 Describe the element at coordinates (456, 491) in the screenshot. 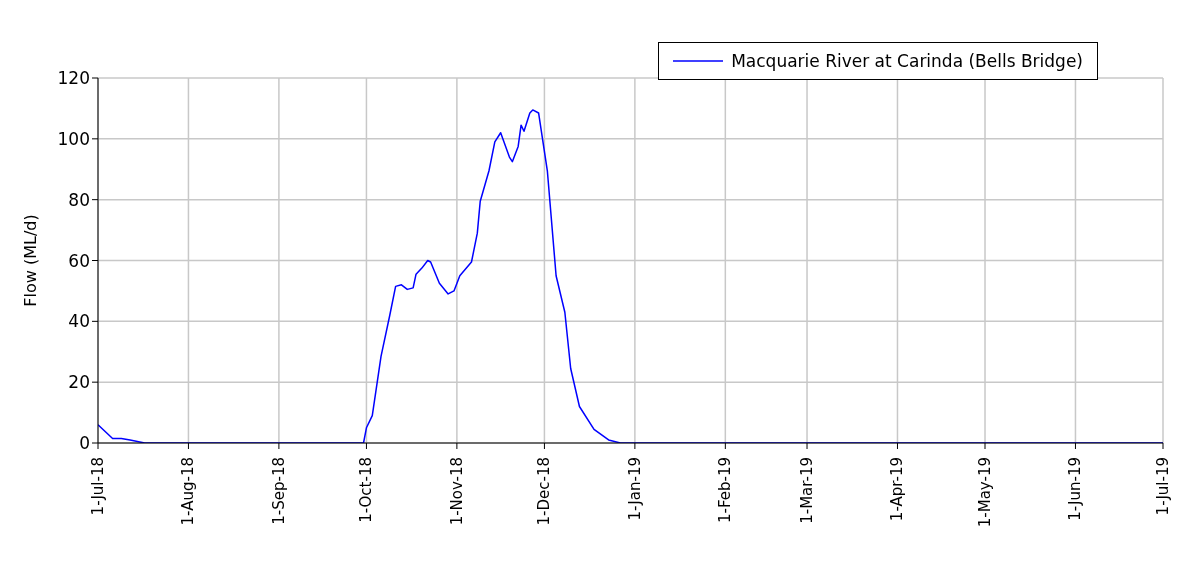

I see `x-tick-label: 1-Nov-18` at that location.